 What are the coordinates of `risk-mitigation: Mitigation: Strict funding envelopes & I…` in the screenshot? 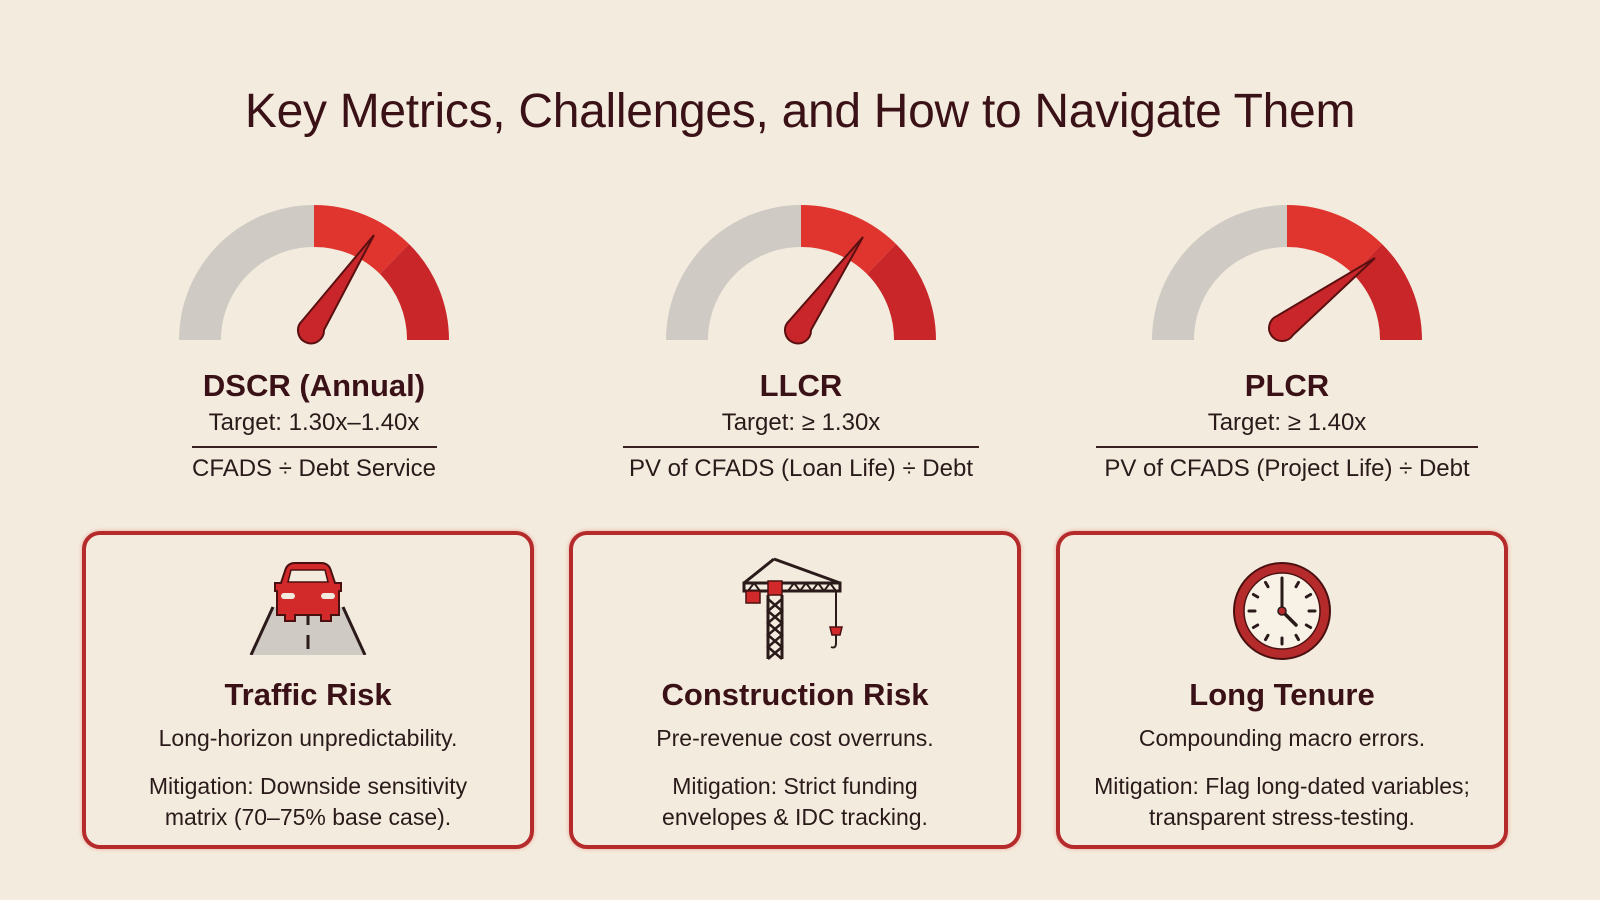 It's located at (795, 802).